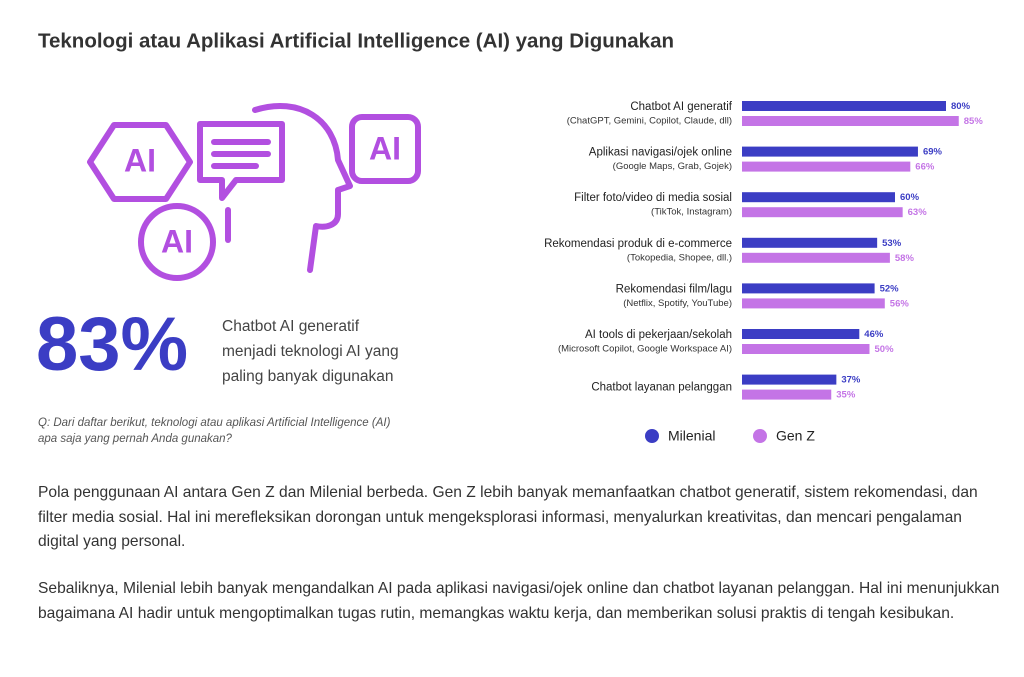 This screenshot has height=677, width=1024. What do you see at coordinates (974, 121) in the screenshot?
I see `value-label: 85%` at bounding box center [974, 121].